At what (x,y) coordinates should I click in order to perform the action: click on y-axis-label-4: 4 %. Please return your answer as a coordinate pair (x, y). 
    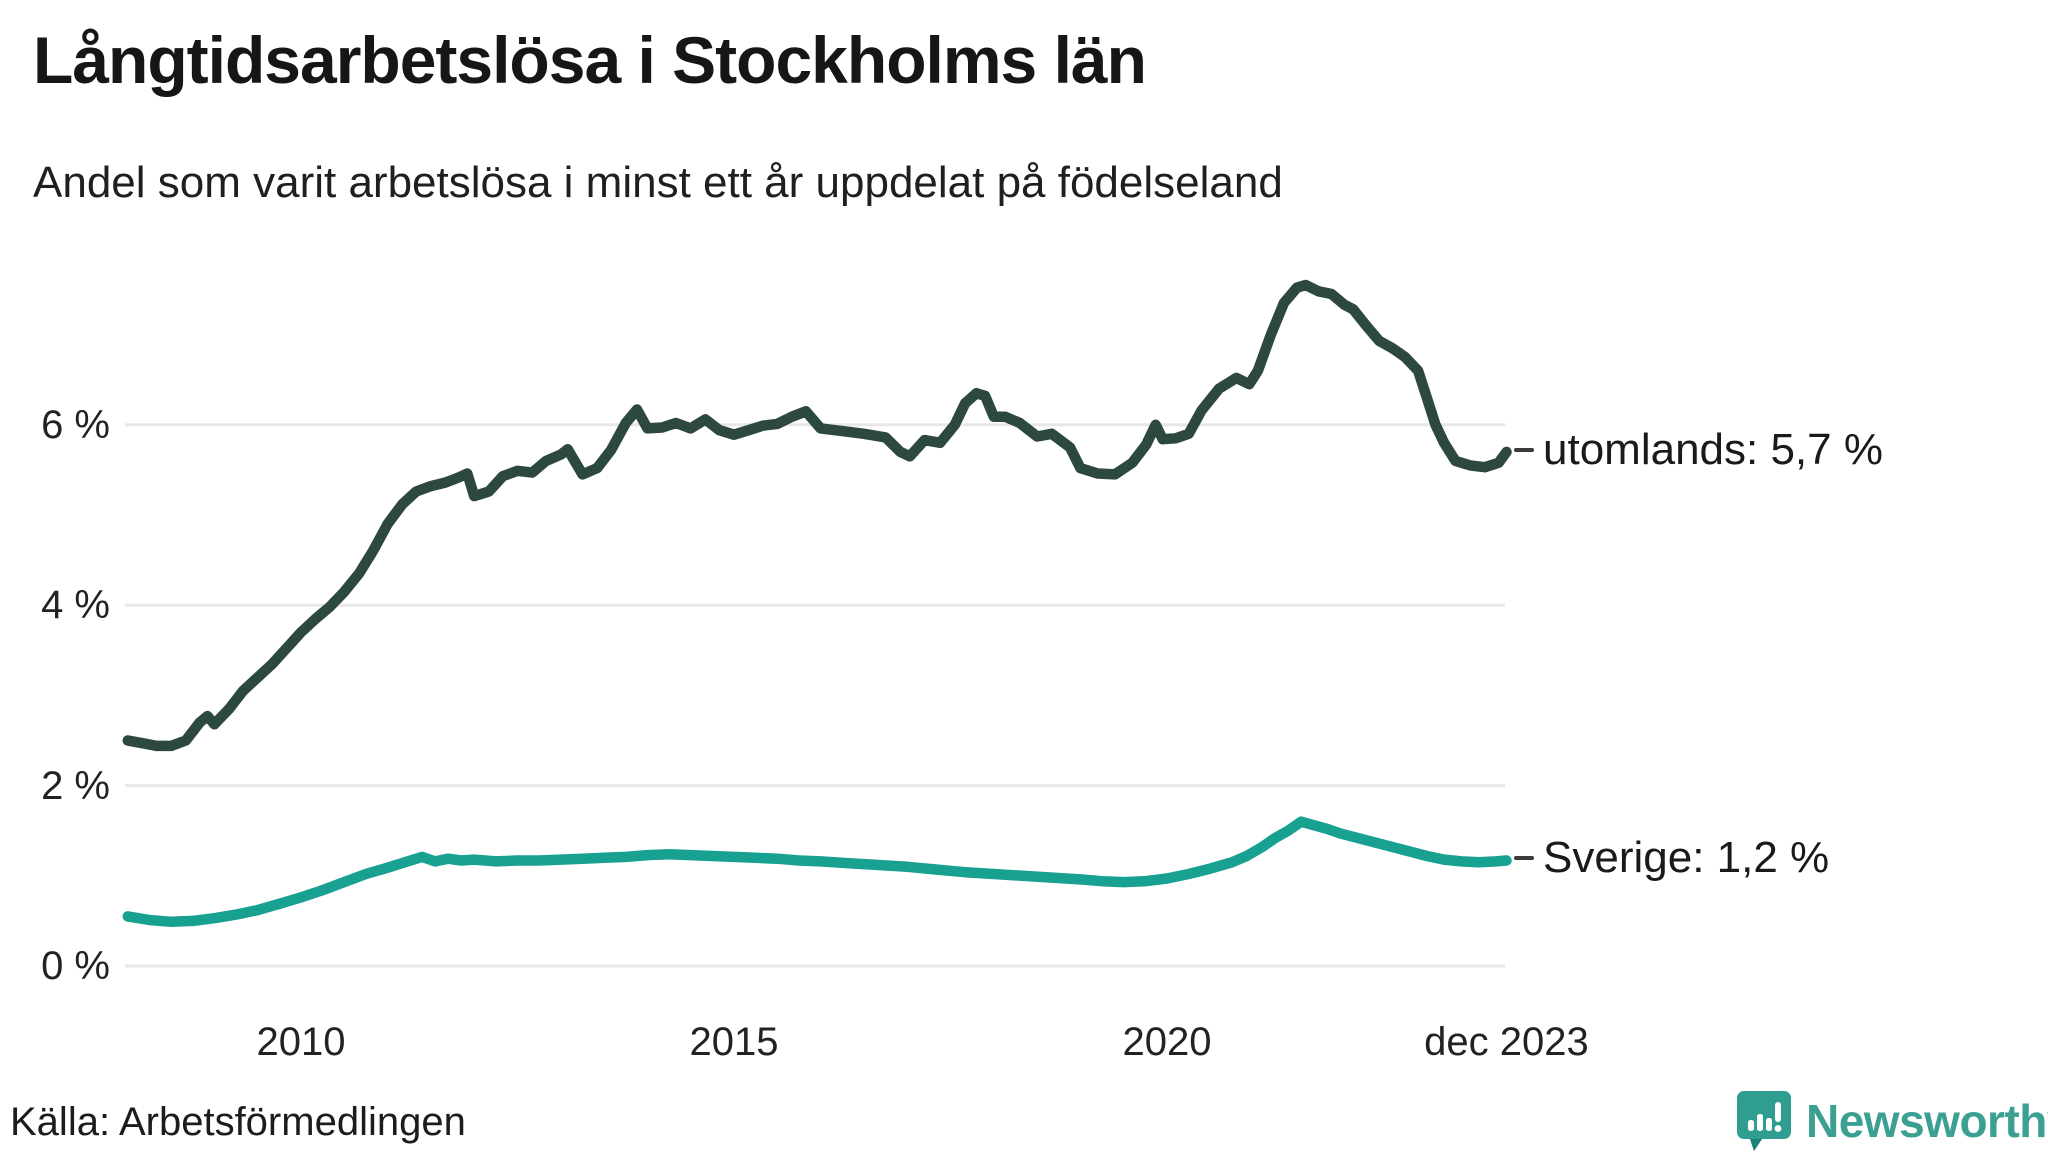
    Looking at the image, I should click on (75, 605).